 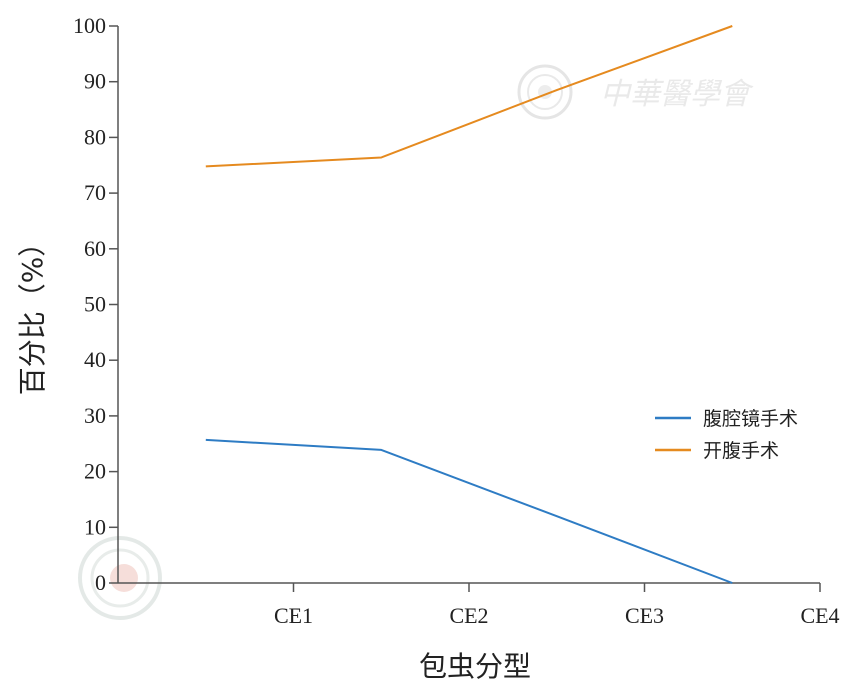 I want to click on x-tick-label: CE4, so click(x=819, y=615).